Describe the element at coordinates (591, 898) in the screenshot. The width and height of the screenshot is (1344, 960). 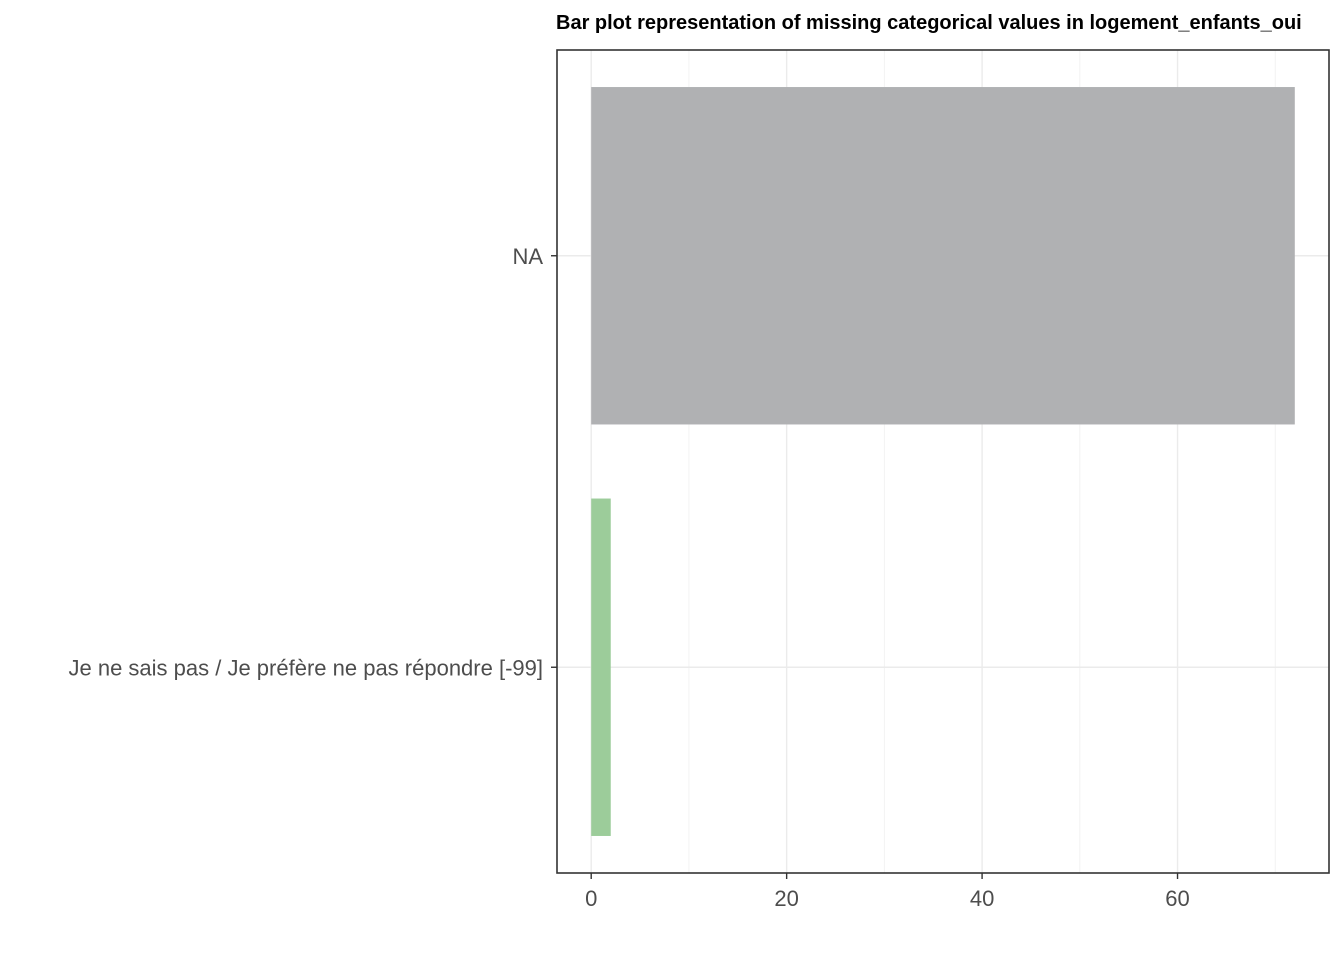
I see `x-tick-label: 0` at that location.